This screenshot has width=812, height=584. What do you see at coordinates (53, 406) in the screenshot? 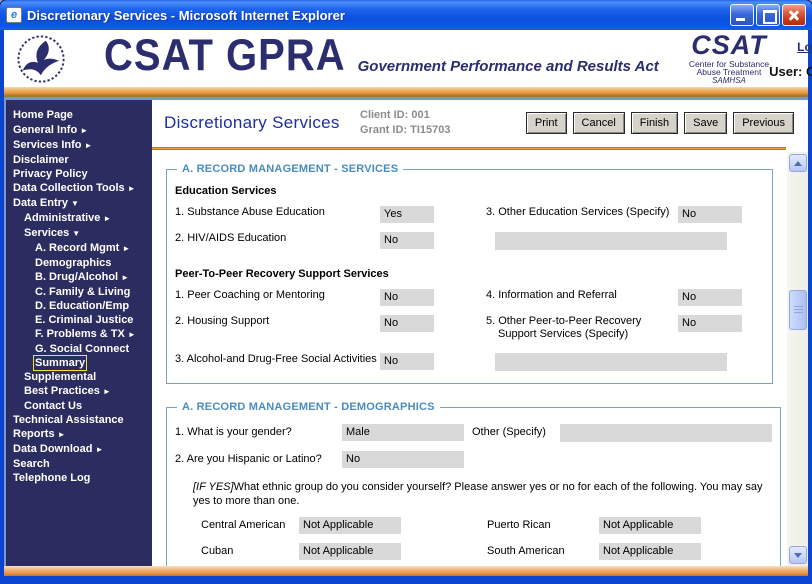
I see `sidebar-item-contact-us: Contact Us` at bounding box center [53, 406].